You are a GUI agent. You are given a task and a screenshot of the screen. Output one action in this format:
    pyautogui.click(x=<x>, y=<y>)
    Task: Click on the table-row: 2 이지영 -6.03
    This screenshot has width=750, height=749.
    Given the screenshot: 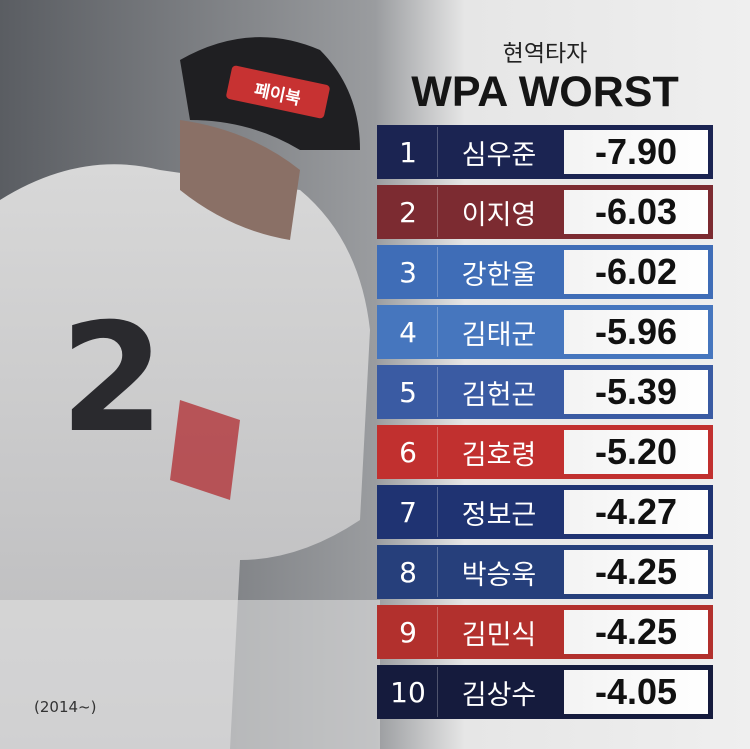 What is the action you would take?
    pyautogui.click(x=545, y=212)
    